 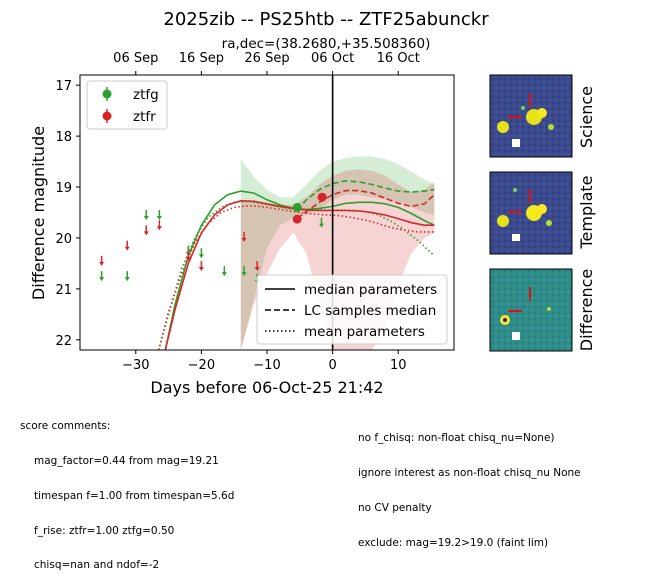 I want to click on ztfg-band, so click(x=337, y=253).